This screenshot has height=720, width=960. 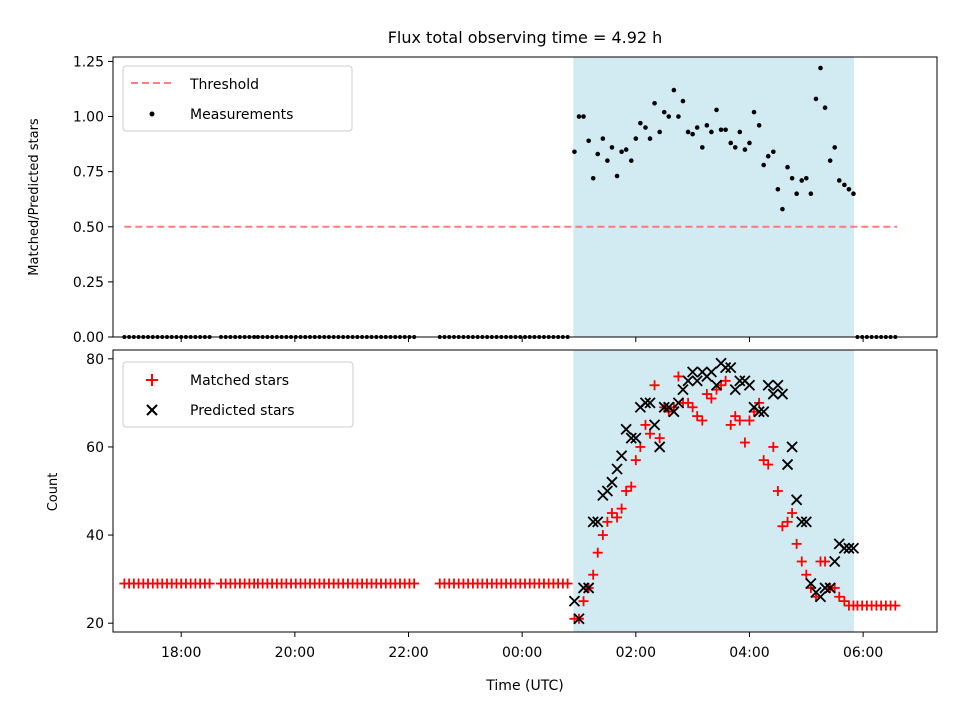 What do you see at coordinates (53, 492) in the screenshot?
I see `bottom-y-axis-label: Count` at bounding box center [53, 492].